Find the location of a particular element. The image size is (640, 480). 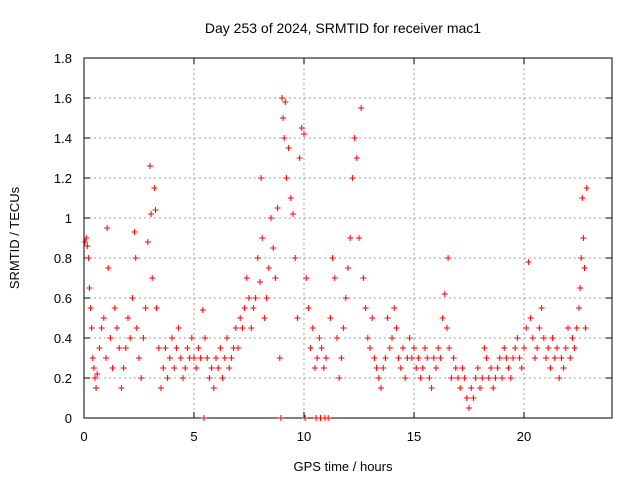

x-tick-label: 10 is located at coordinates (304, 436).